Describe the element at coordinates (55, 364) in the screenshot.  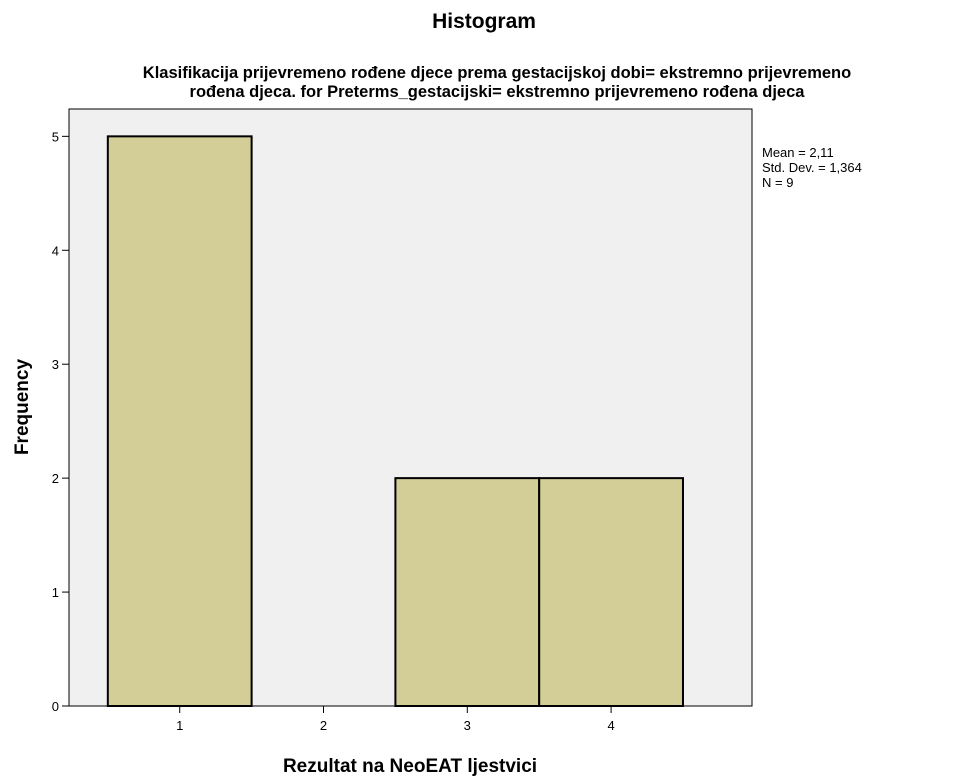
I see `y-tick-label-3: 3` at that location.